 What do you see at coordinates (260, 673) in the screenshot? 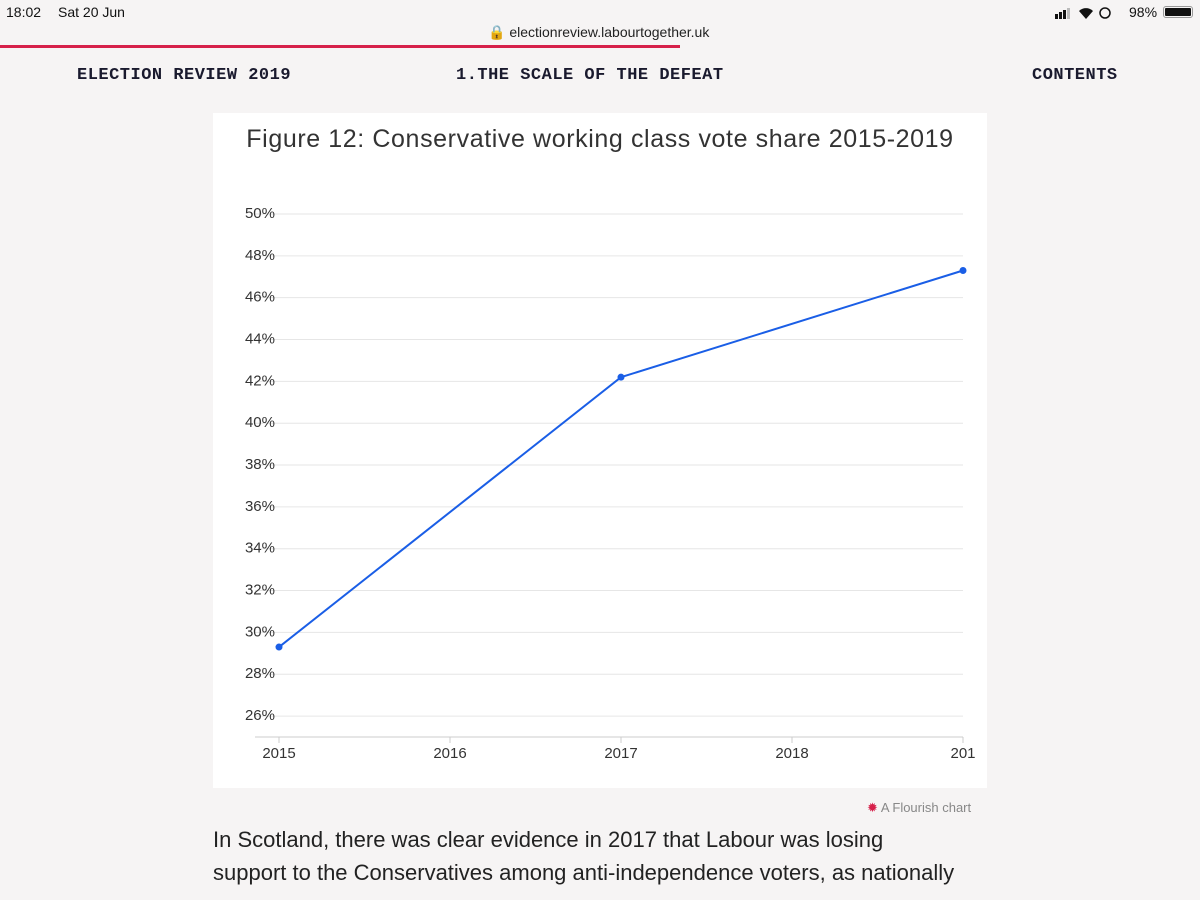
I see `y-tick-label: 28%` at bounding box center [260, 673].